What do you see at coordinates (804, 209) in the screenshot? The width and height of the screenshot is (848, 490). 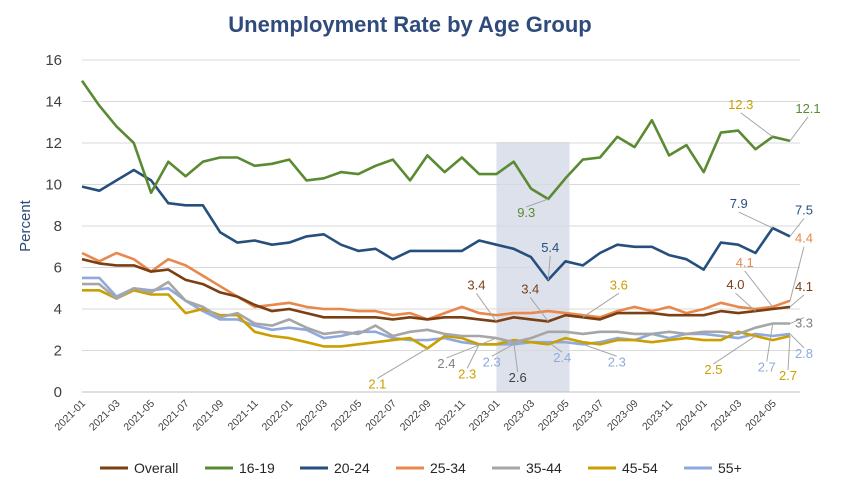 I see `annotation-label: 7.5` at bounding box center [804, 209].